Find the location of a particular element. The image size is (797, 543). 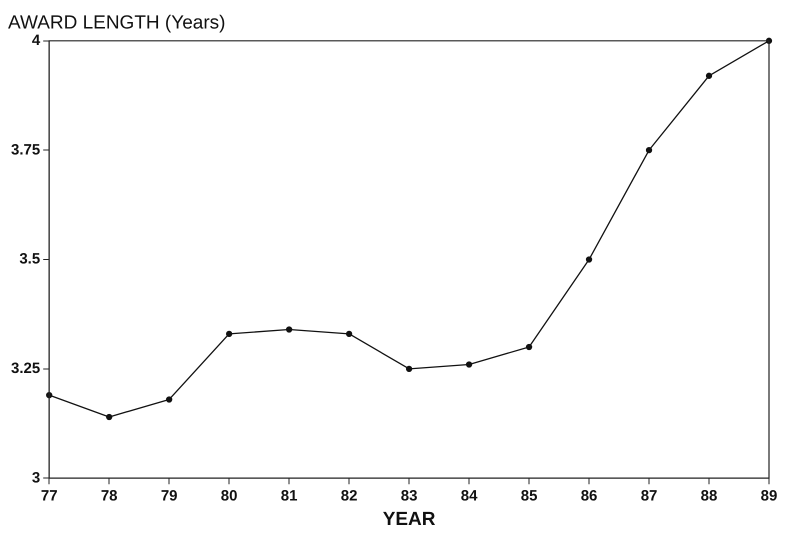

x-tick-label: 84 is located at coordinates (469, 495).